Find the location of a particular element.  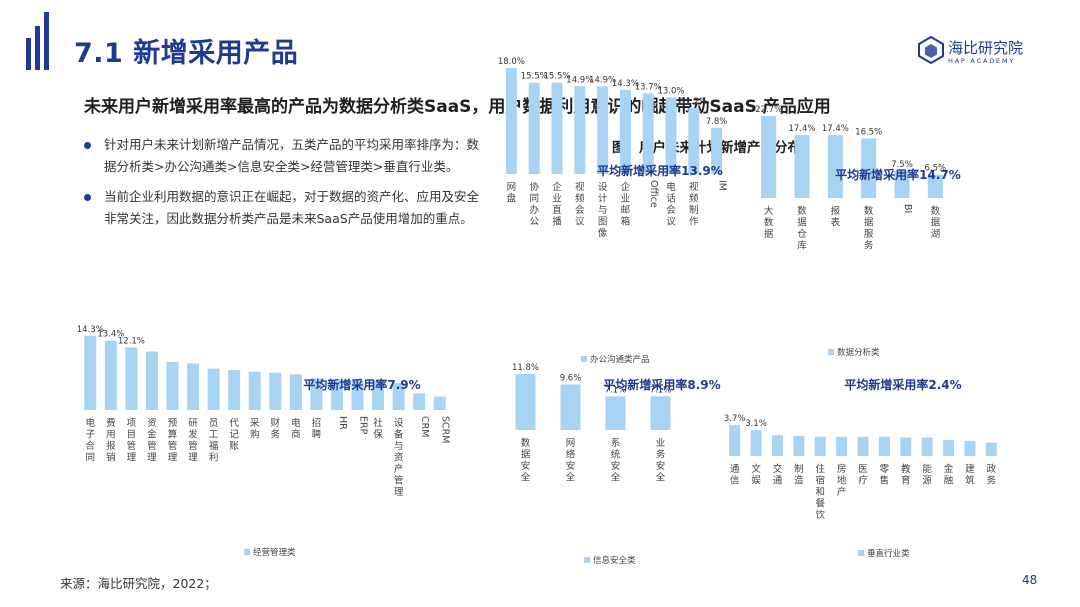

chart-category-label: 员工福利 is located at coordinates (214, 441).